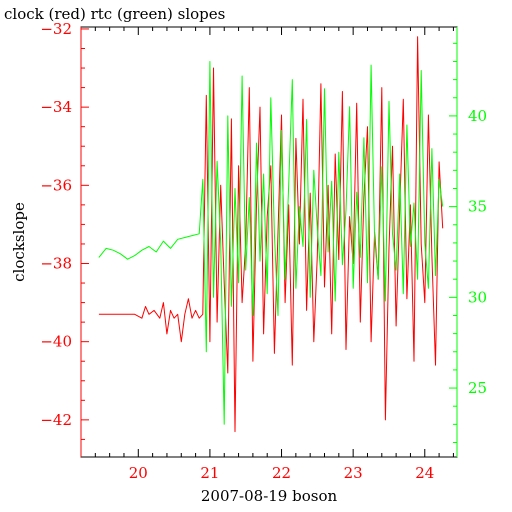 This screenshot has height=512, width=512. What do you see at coordinates (477, 297) in the screenshot?
I see `y-right-tick-label: 30` at bounding box center [477, 297].